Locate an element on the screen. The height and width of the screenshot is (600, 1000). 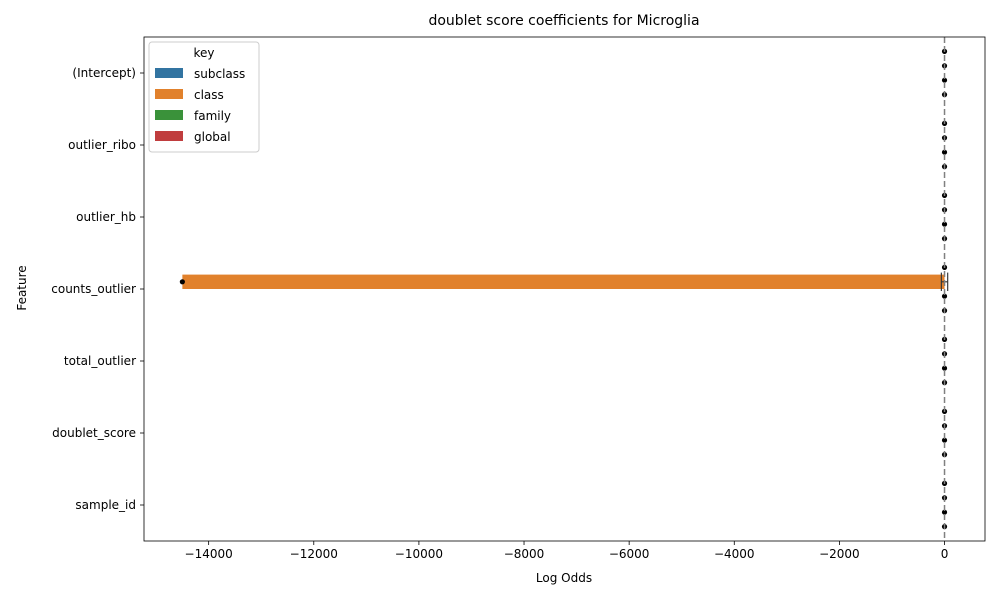
y-tick-label: sample_id is located at coordinates (105, 505).